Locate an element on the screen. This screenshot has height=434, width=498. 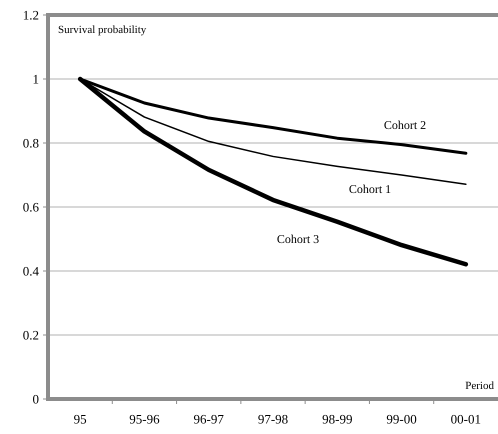
x-tick-label: 98-99 is located at coordinates (337, 419).